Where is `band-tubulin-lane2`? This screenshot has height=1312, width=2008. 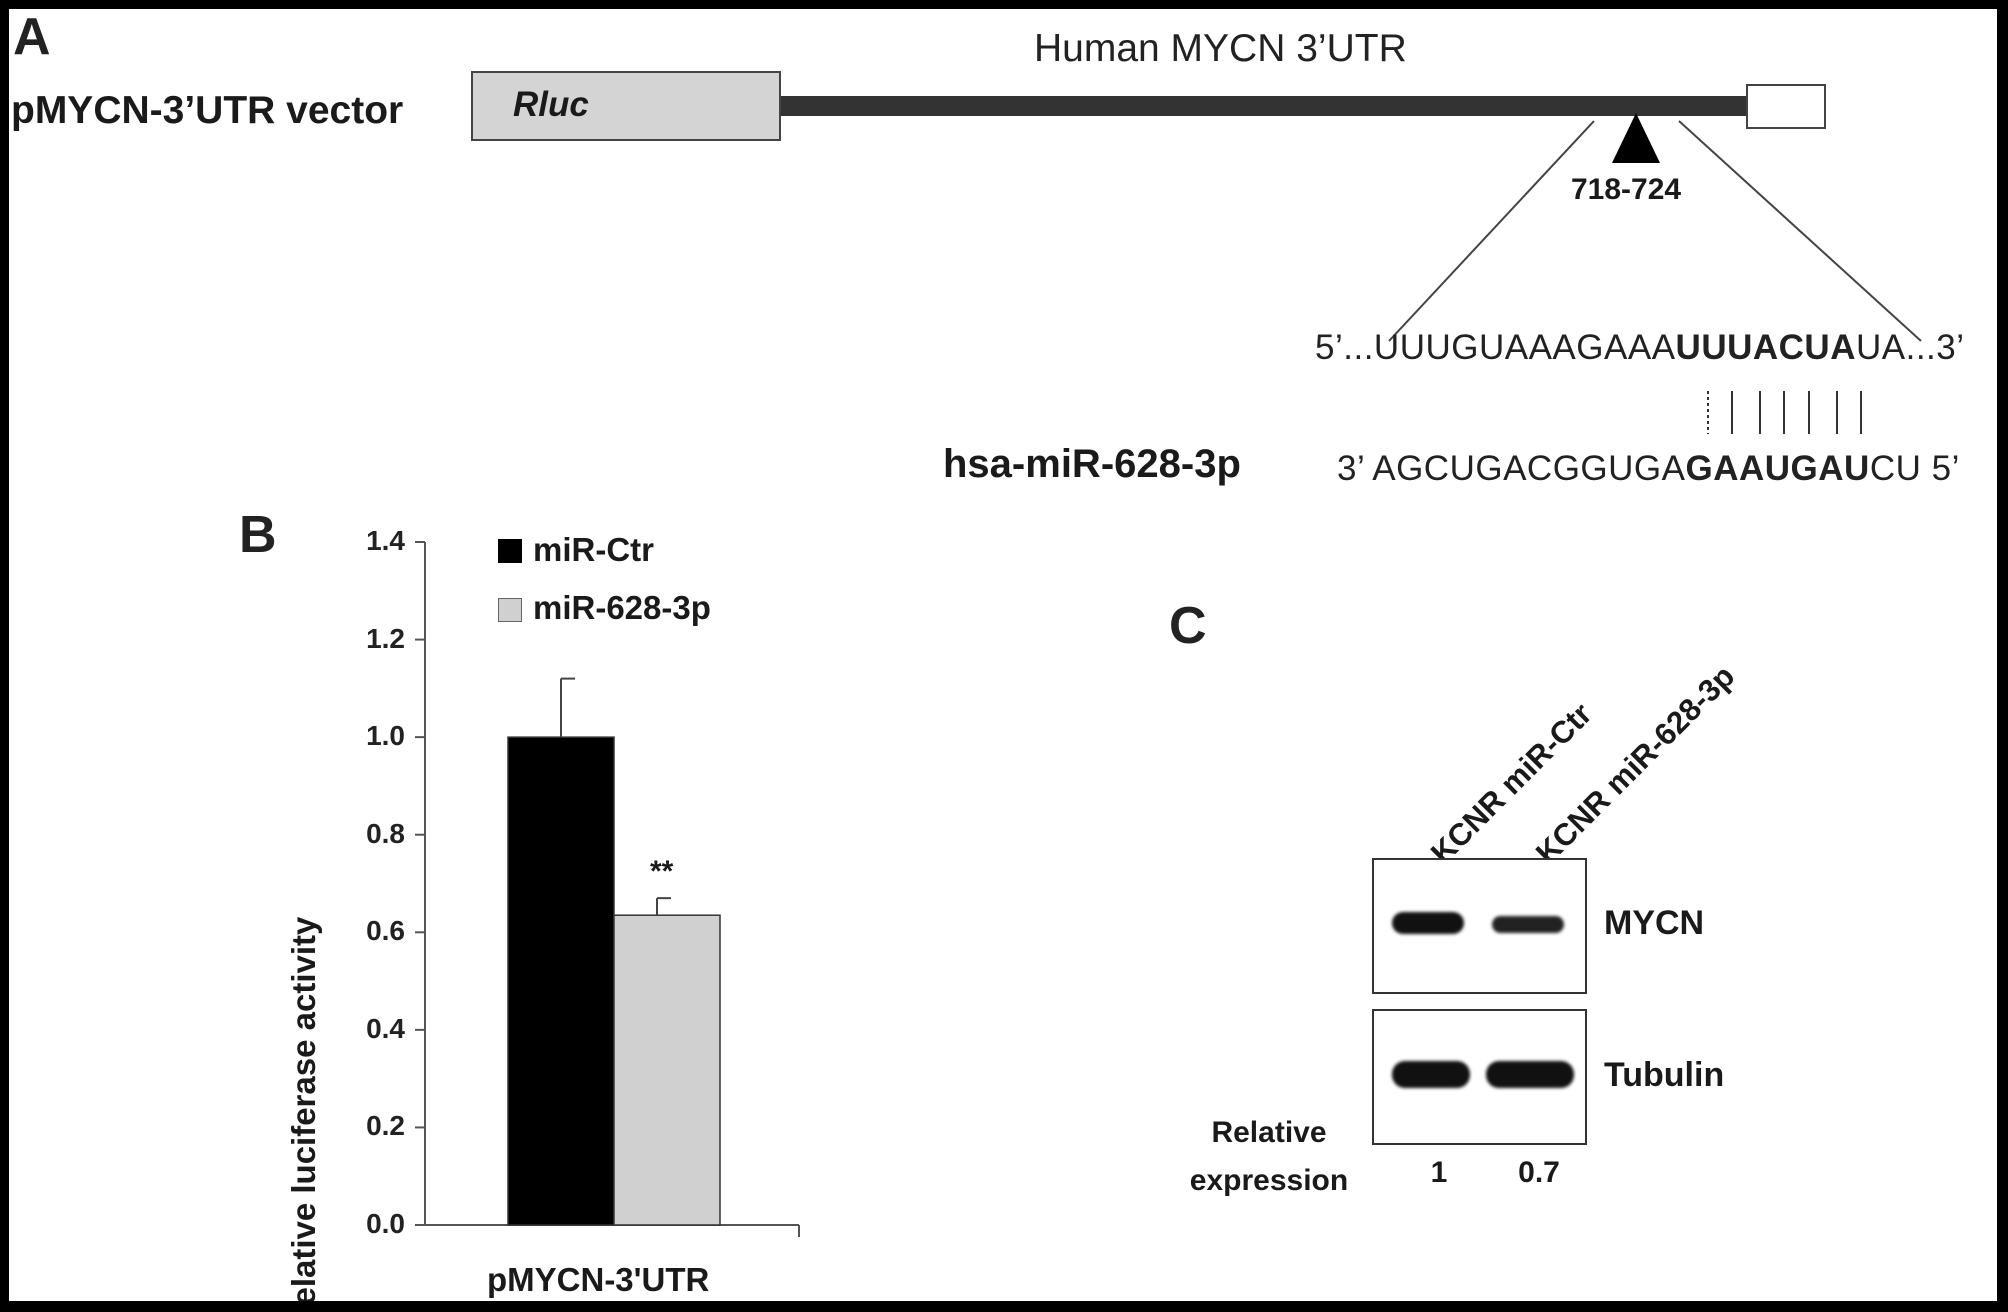 band-tubulin-lane2 is located at coordinates (1530, 1074).